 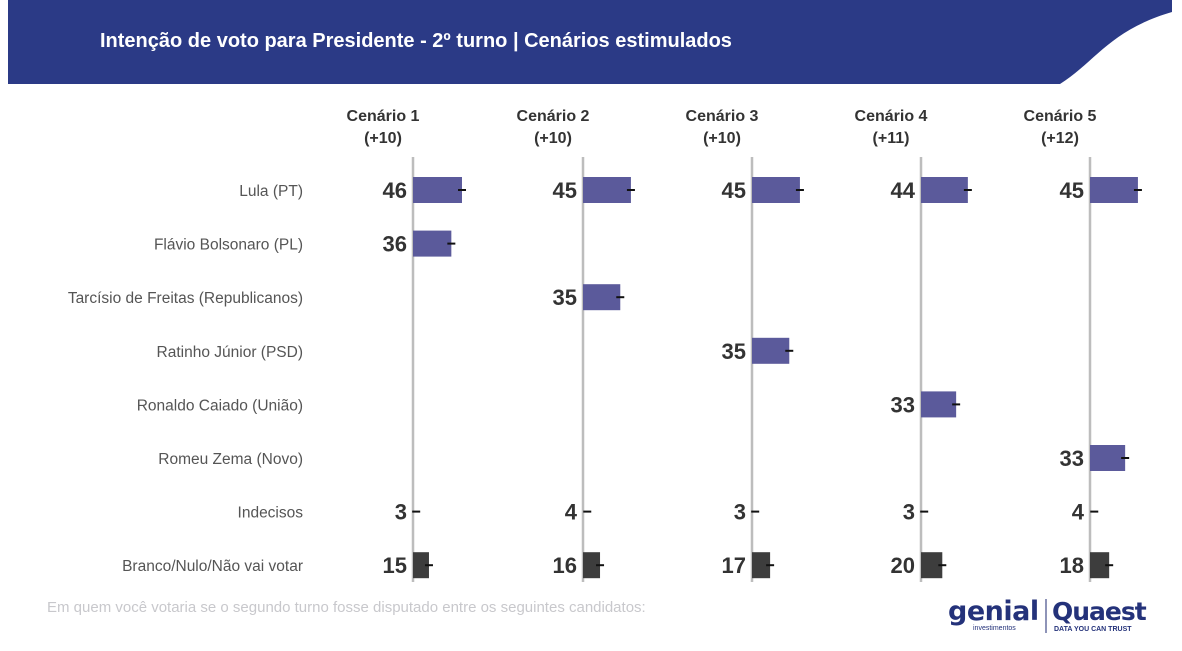 I want to click on header-band-shape, so click(x=590, y=42).